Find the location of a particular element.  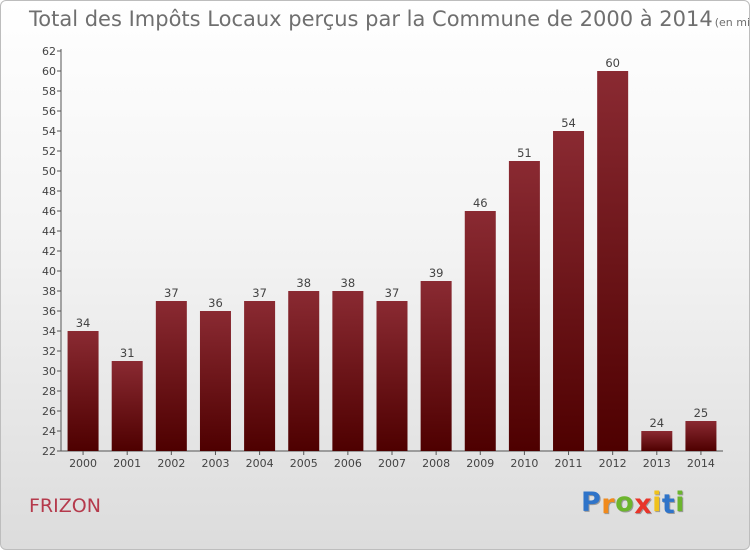

y-tick-label: 32 is located at coordinates (49, 351).